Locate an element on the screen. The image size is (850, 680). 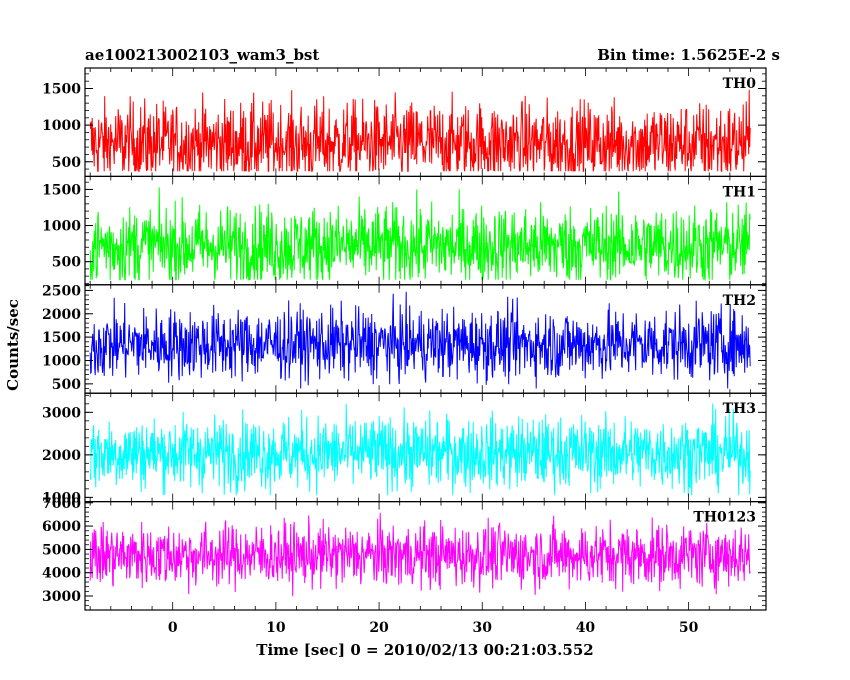
series-line-th1 is located at coordinates (420, 234).